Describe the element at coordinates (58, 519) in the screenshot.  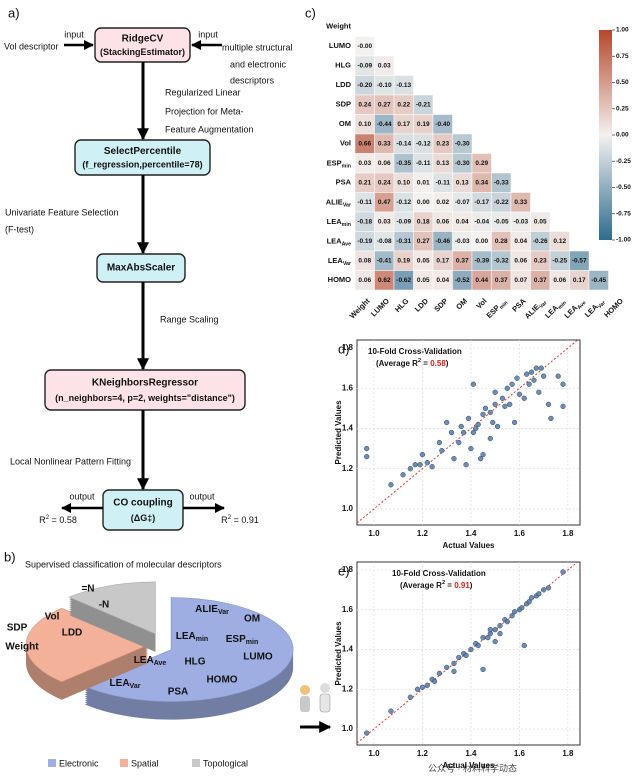
I see `output-result: R2 = 0.58` at that location.